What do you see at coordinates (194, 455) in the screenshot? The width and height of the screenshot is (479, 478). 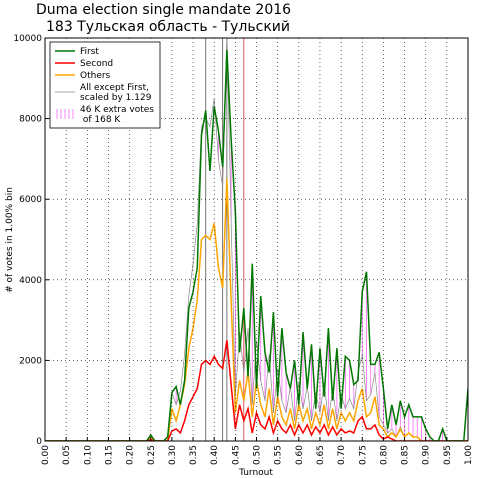 I see `x-tick-label: 0.35` at bounding box center [194, 455].